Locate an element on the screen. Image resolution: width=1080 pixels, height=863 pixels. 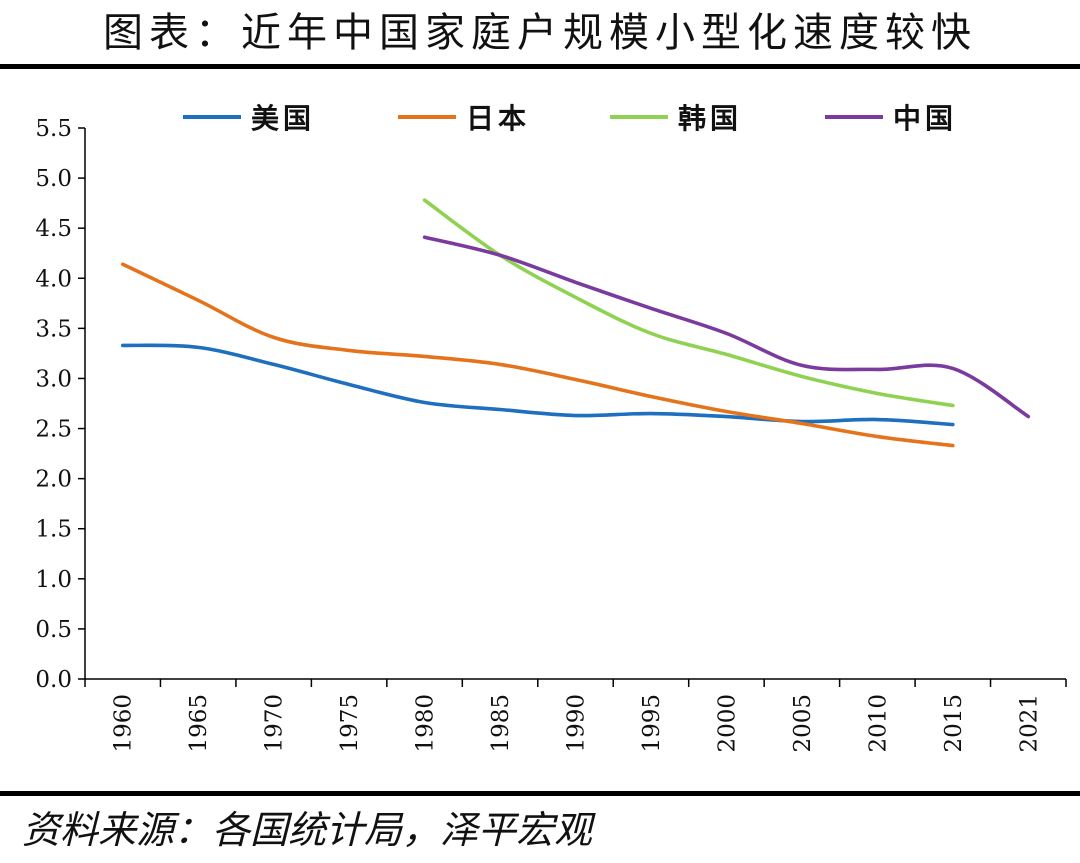
x-tick-label: 1990 is located at coordinates (577, 723).